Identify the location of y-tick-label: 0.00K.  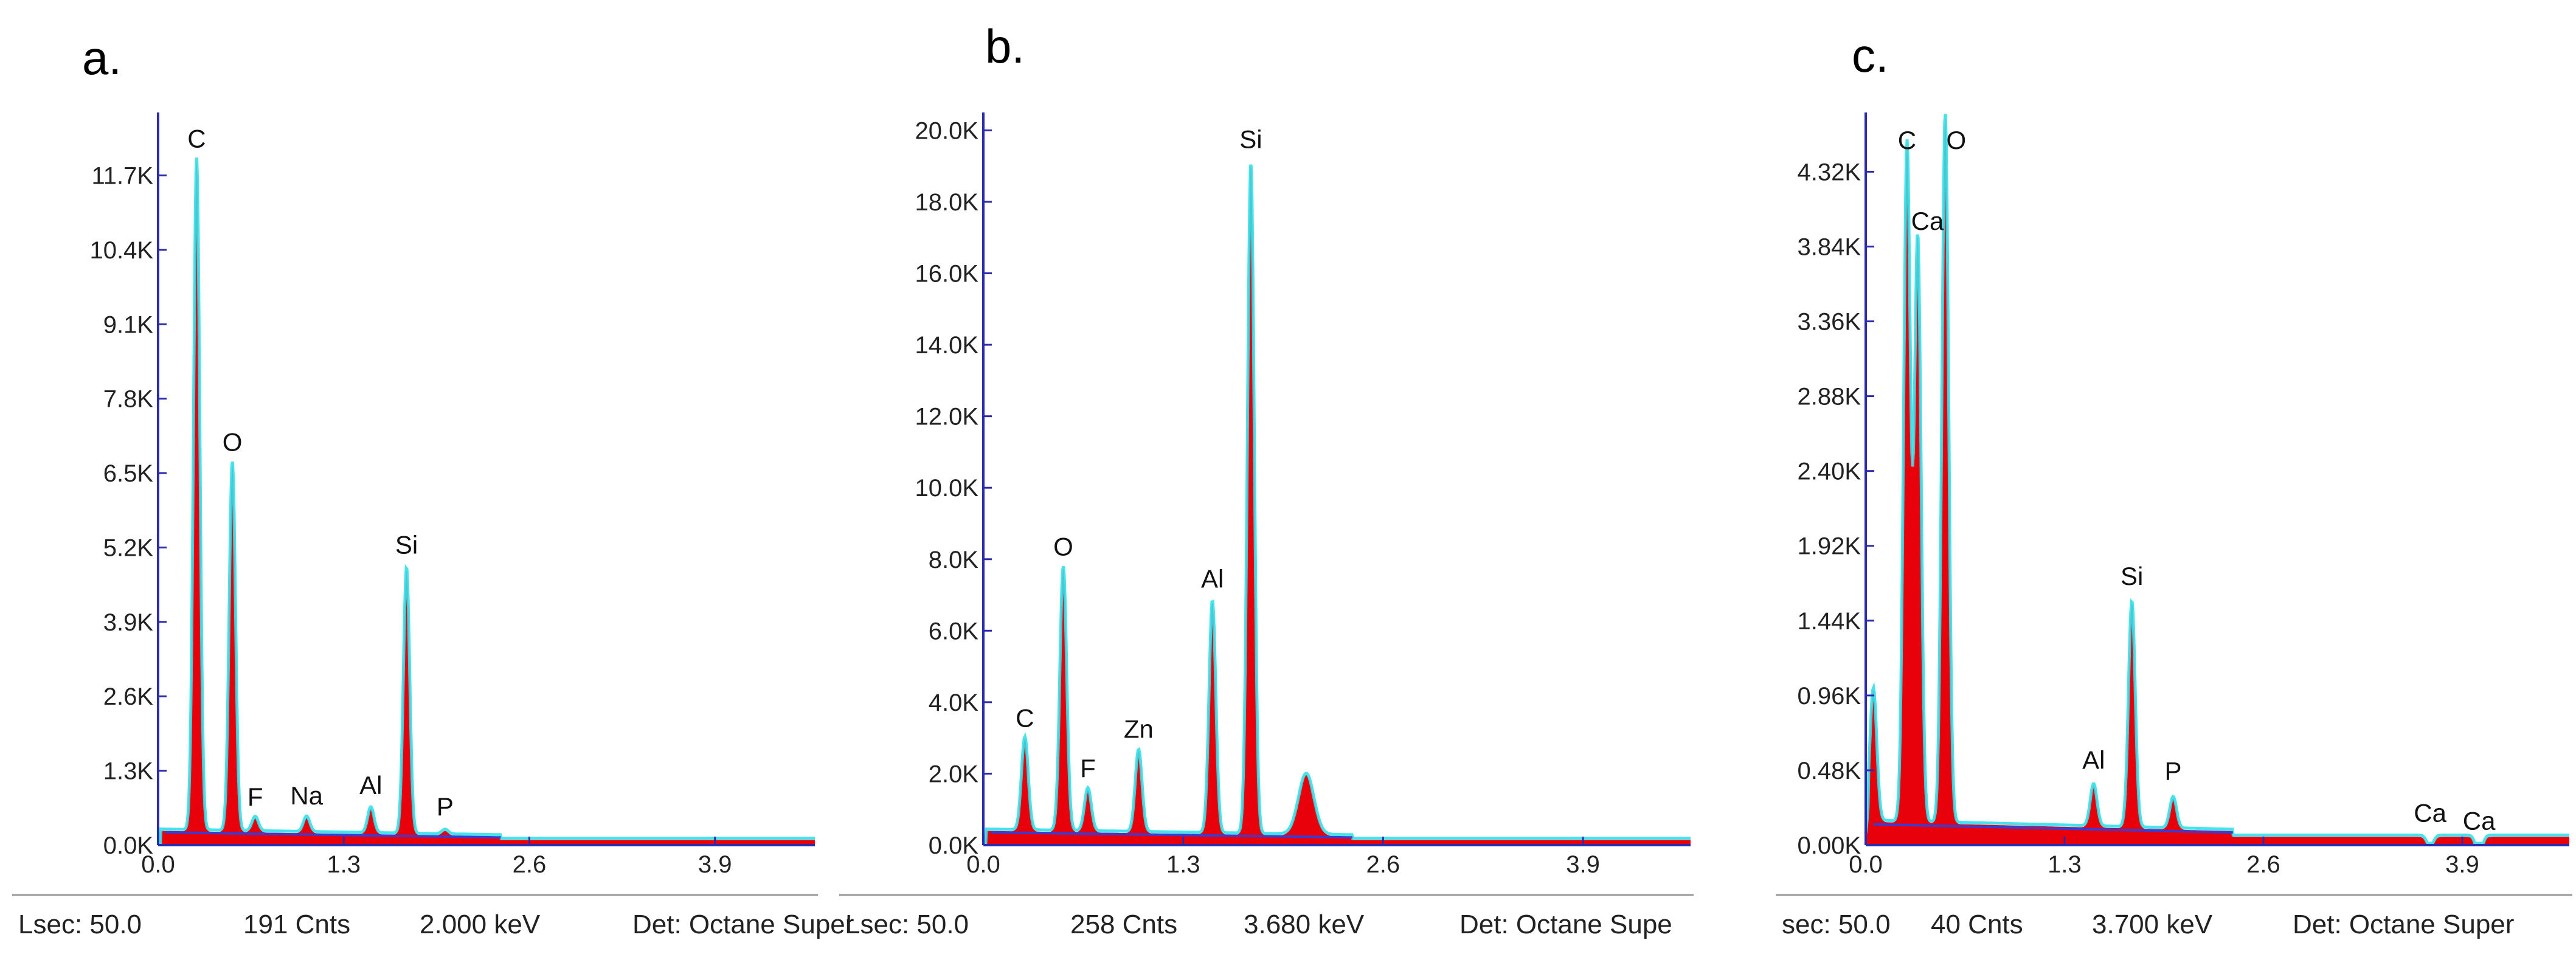
(1829, 845).